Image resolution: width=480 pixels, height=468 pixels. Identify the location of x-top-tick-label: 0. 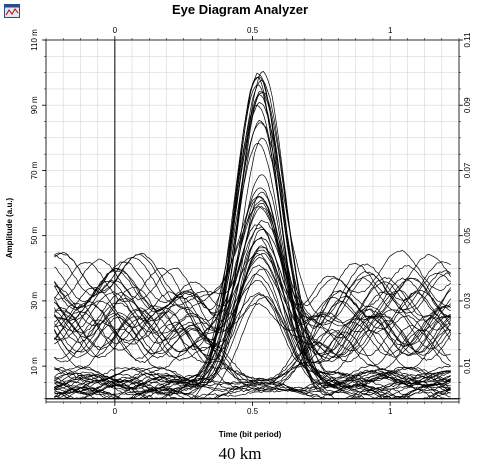
(115, 30).